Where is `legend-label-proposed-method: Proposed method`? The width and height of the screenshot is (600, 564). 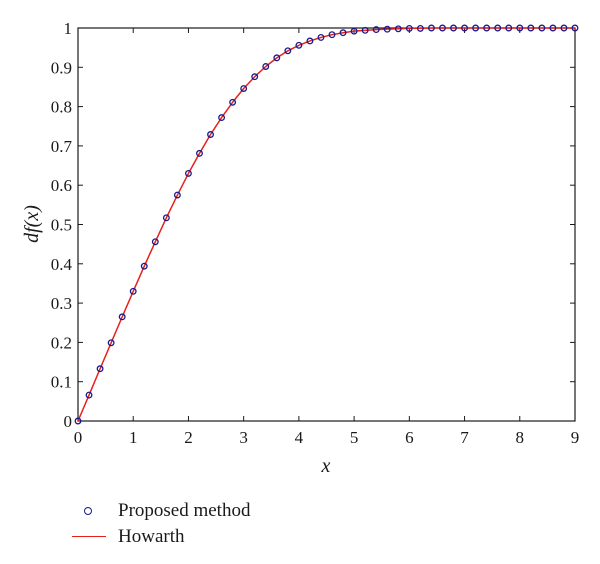
legend-label-proposed-method: Proposed method is located at coordinates (184, 510).